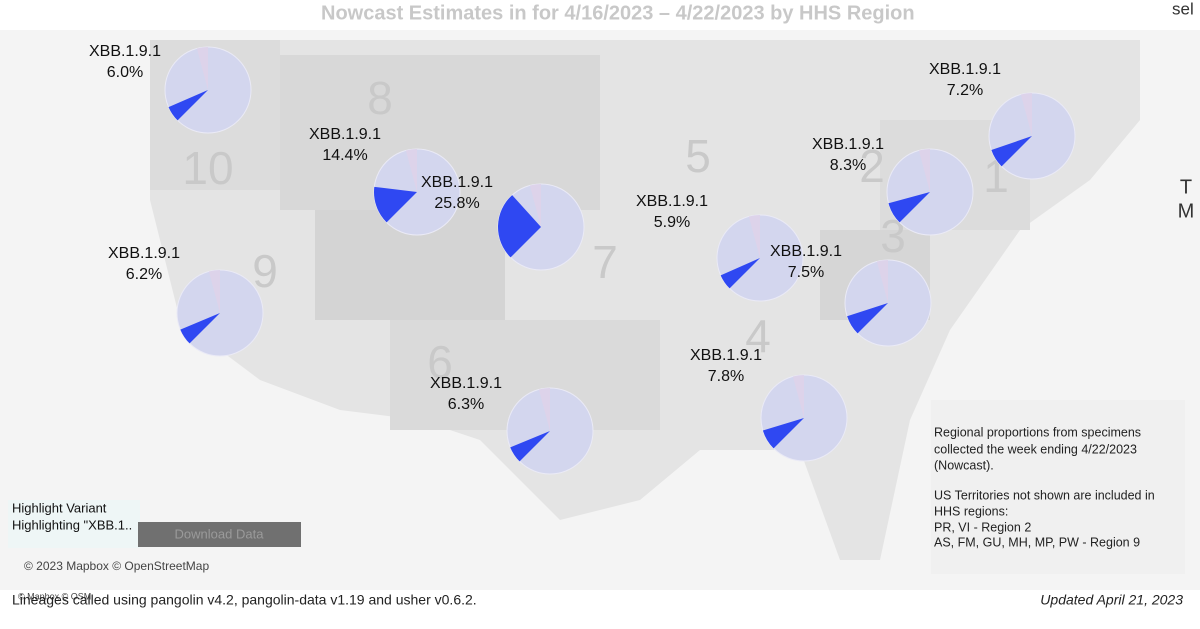 The width and height of the screenshot is (1200, 629). I want to click on download-label: Download Data, so click(220, 533).